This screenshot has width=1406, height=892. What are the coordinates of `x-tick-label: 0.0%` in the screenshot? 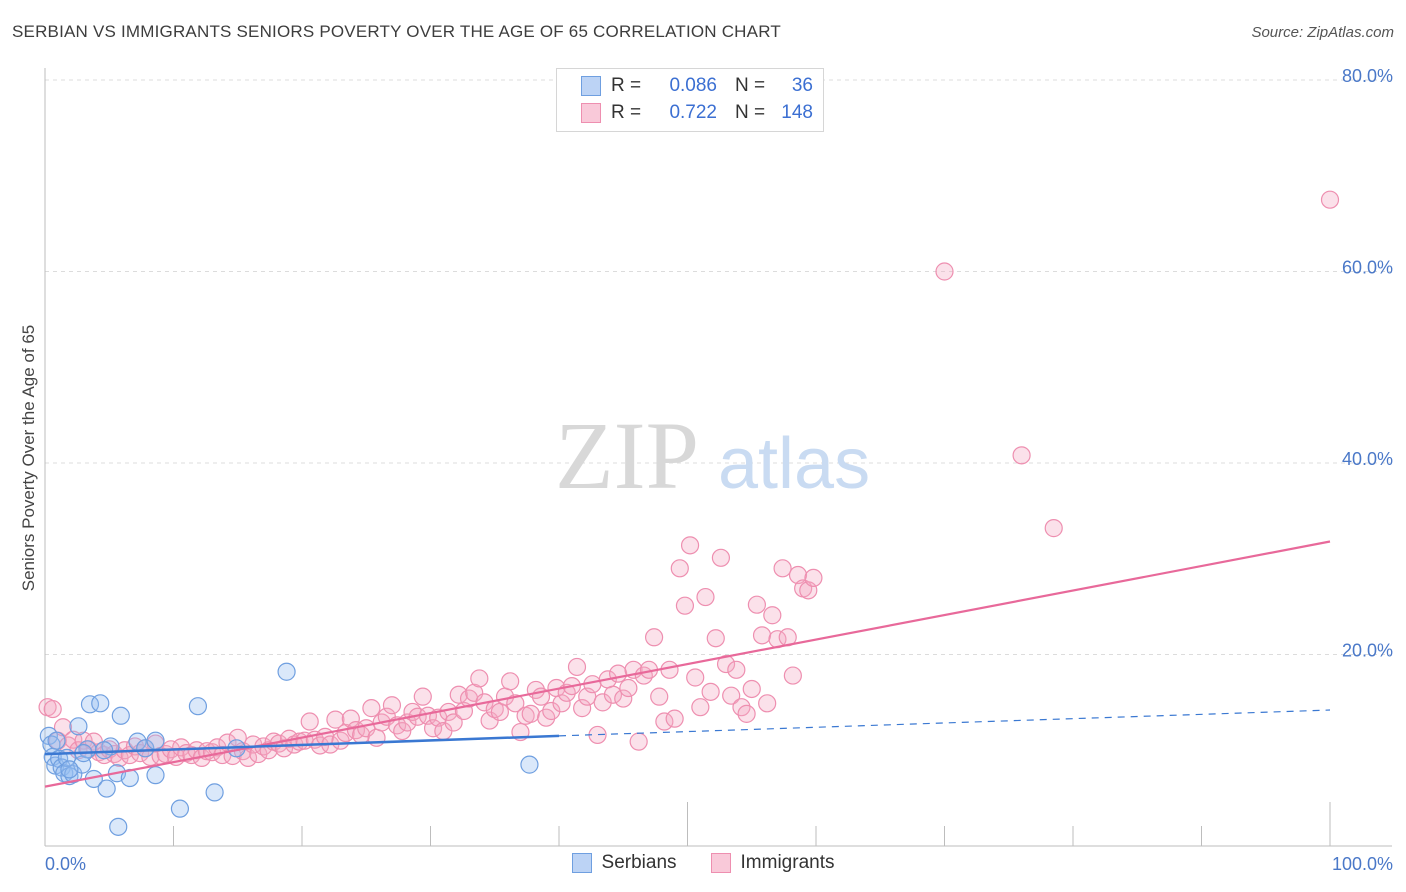 It's located at (65, 864).